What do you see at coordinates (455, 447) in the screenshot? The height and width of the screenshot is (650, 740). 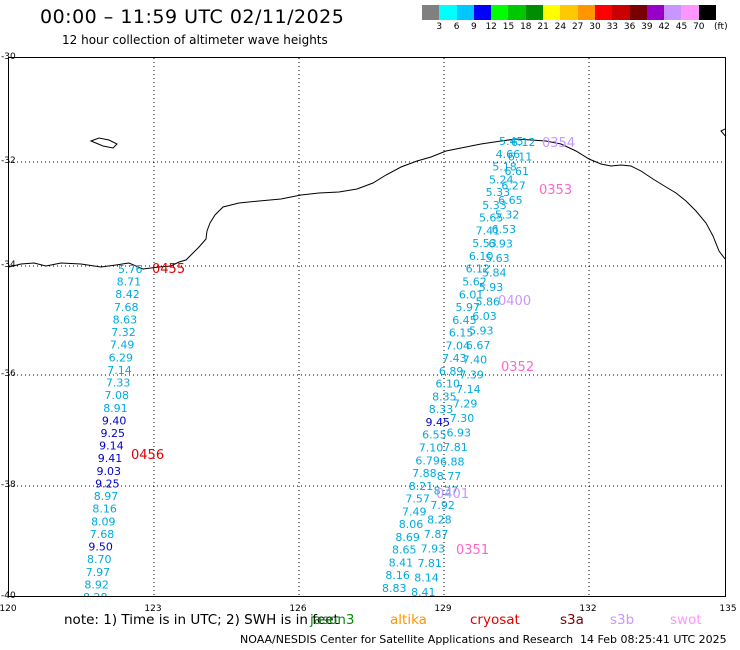 I see `wave-height-value: 7.81` at bounding box center [455, 447].